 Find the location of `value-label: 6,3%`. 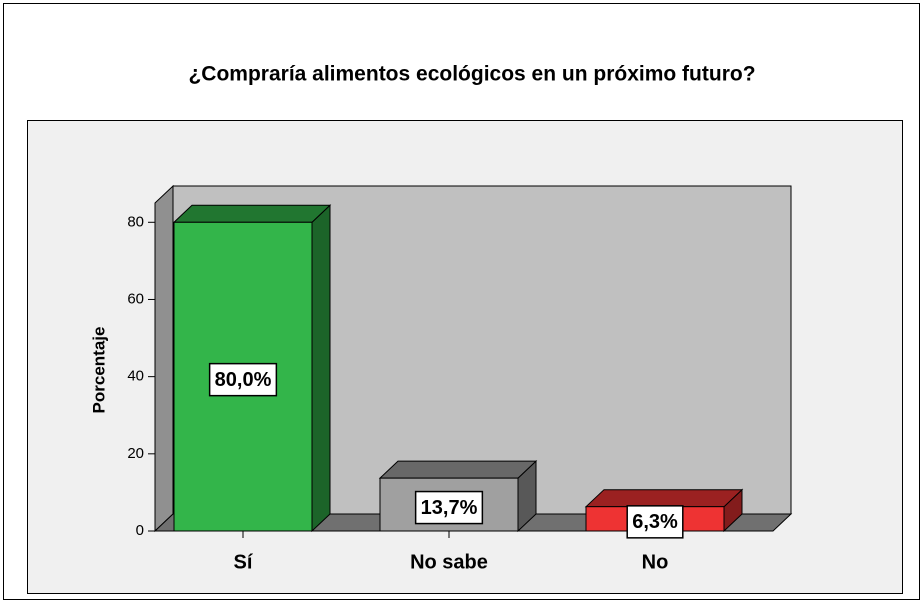

value-label: 6,3% is located at coordinates (655, 522).